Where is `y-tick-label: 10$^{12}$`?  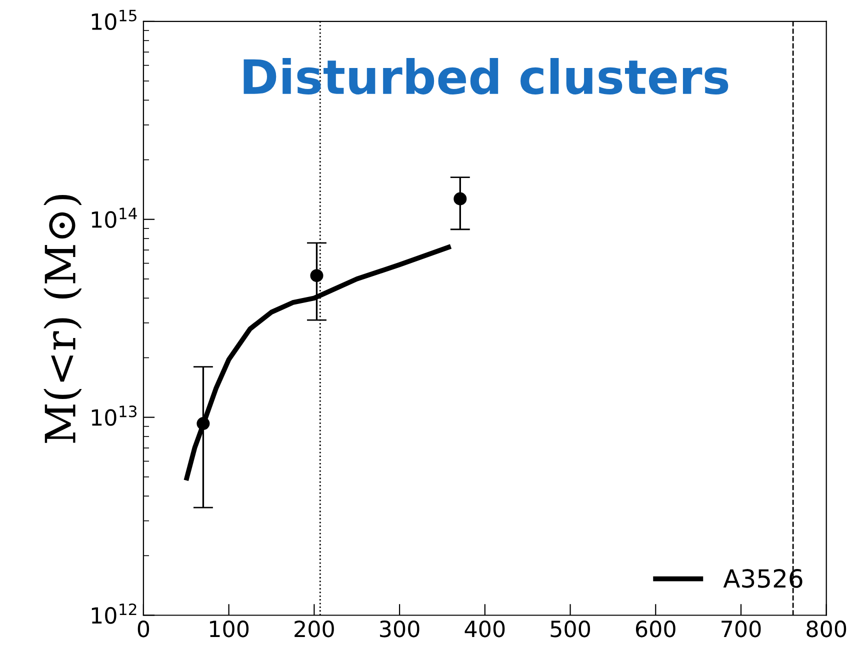
y-tick-label: 10$^{12}$ is located at coordinates (114, 613).